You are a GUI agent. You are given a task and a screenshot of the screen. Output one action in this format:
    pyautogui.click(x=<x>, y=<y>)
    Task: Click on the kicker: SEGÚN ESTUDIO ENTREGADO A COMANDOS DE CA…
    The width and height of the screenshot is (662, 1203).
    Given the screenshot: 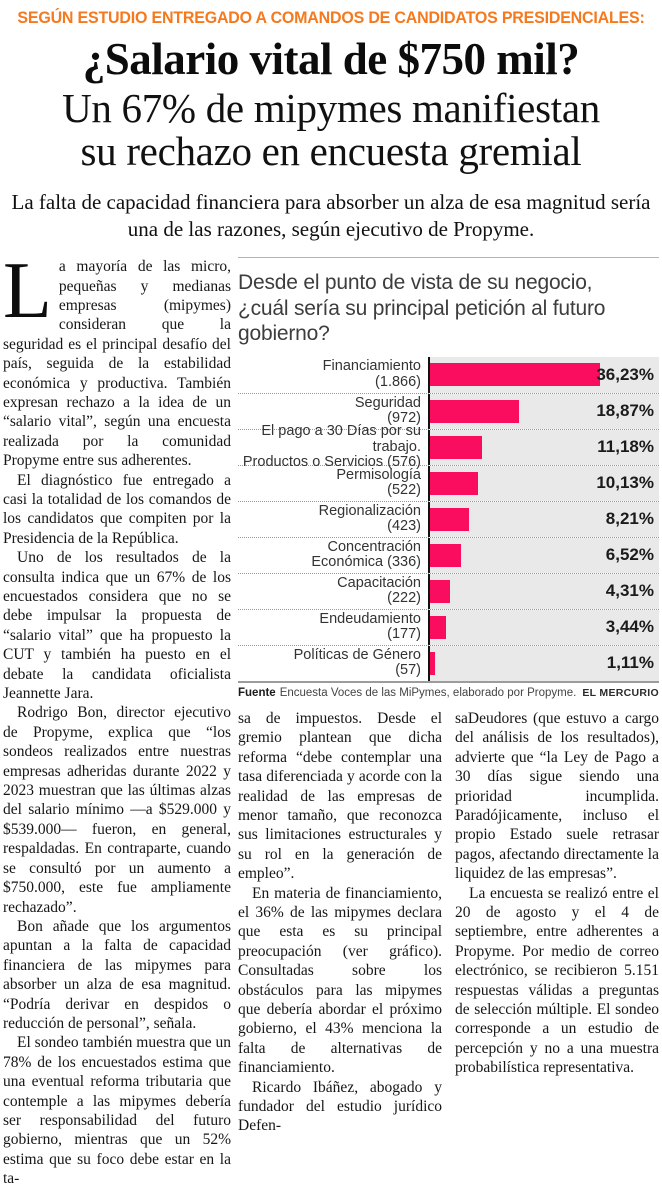 What is the action you would take?
    pyautogui.click(x=331, y=18)
    